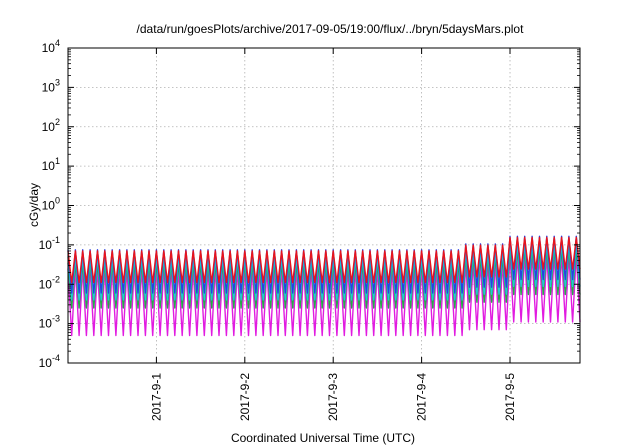 The width and height of the screenshot is (640, 448). Describe the element at coordinates (57, 82) in the screenshot. I see `y-tick-exponent: 3` at that location.